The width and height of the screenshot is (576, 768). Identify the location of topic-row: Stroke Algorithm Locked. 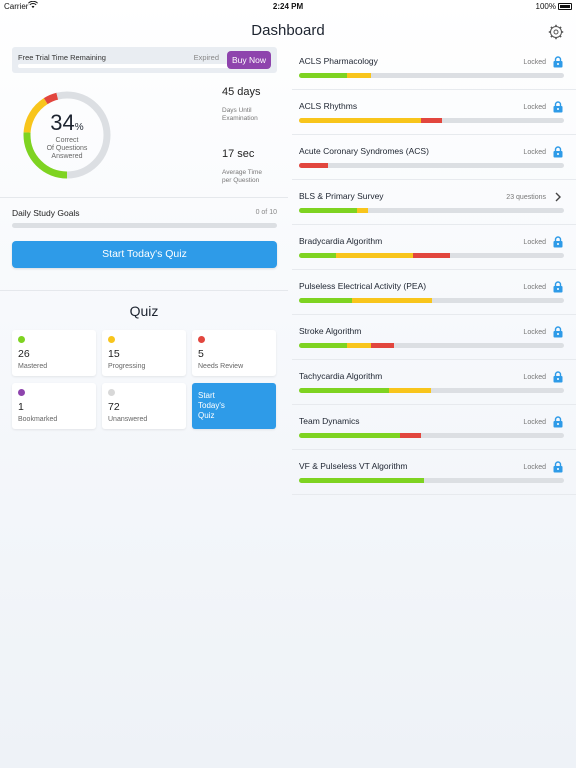
(434, 337).